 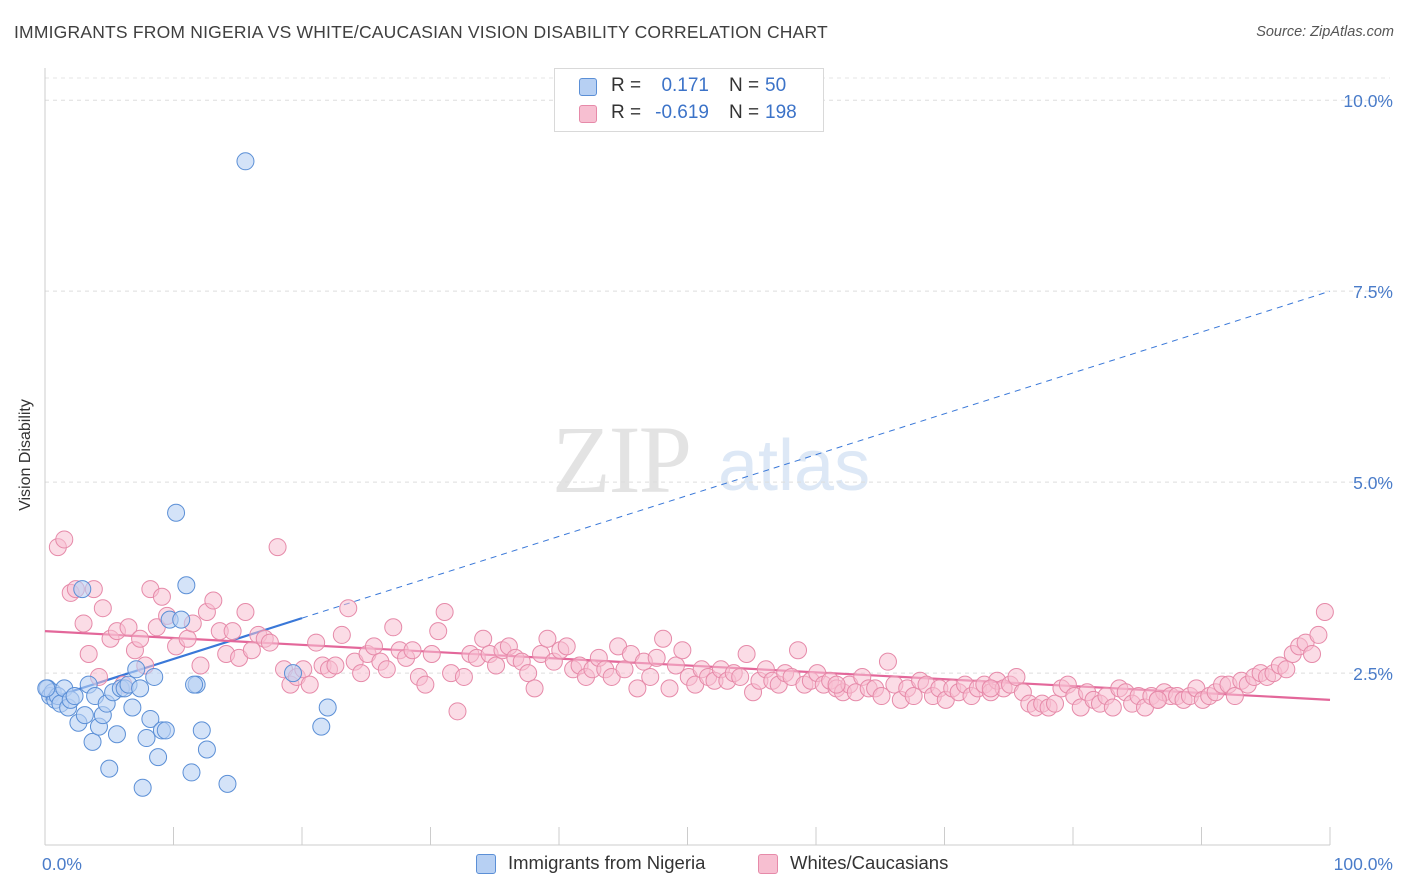 What do you see at coordinates (711, 459) in the screenshot?
I see `watermark: ZIP atlas` at bounding box center [711, 459].